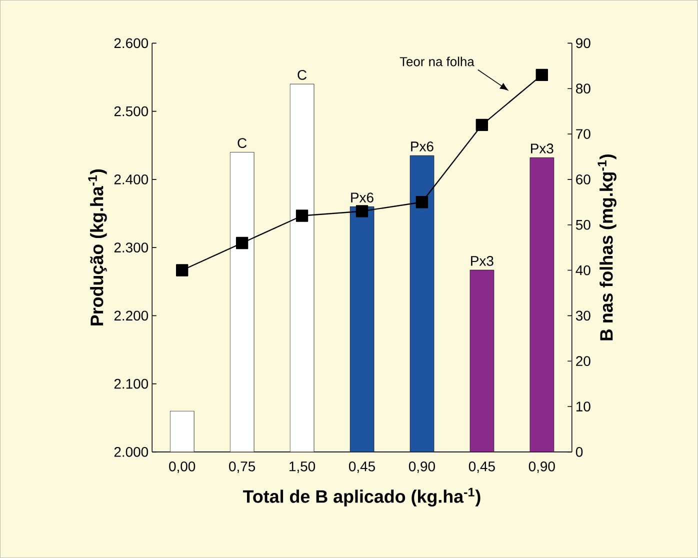 This screenshot has height=558, width=698. I want to click on text: Teor na folha, so click(437, 61).